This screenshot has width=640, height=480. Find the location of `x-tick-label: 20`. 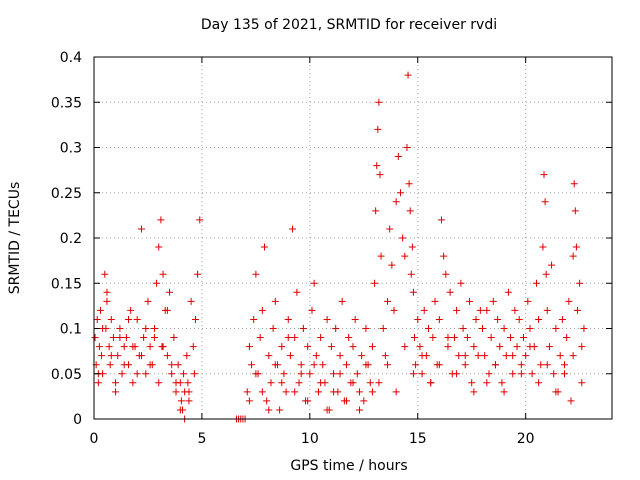

x-tick-label: 20 is located at coordinates (526, 439).